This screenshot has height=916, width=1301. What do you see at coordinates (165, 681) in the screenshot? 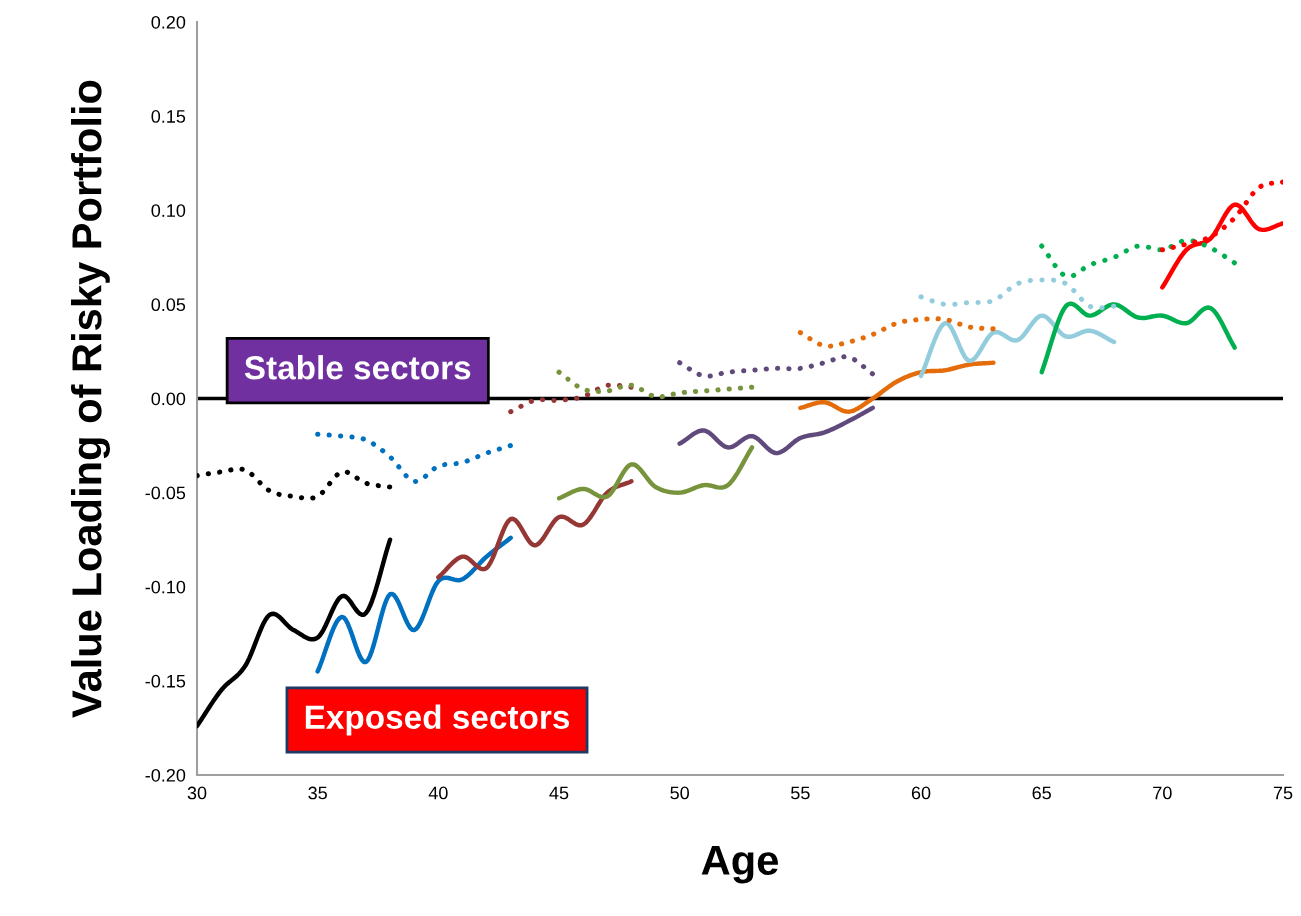
I see `y-tick-label: -0.15` at bounding box center [165, 681].